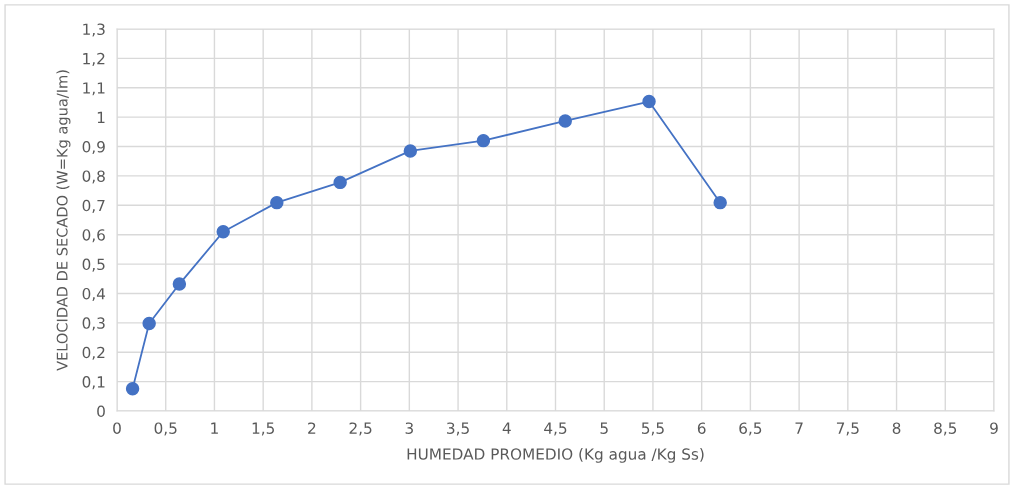  Describe the element at coordinates (165, 429) in the screenshot. I see `x-tick-label: 0,5` at that location.